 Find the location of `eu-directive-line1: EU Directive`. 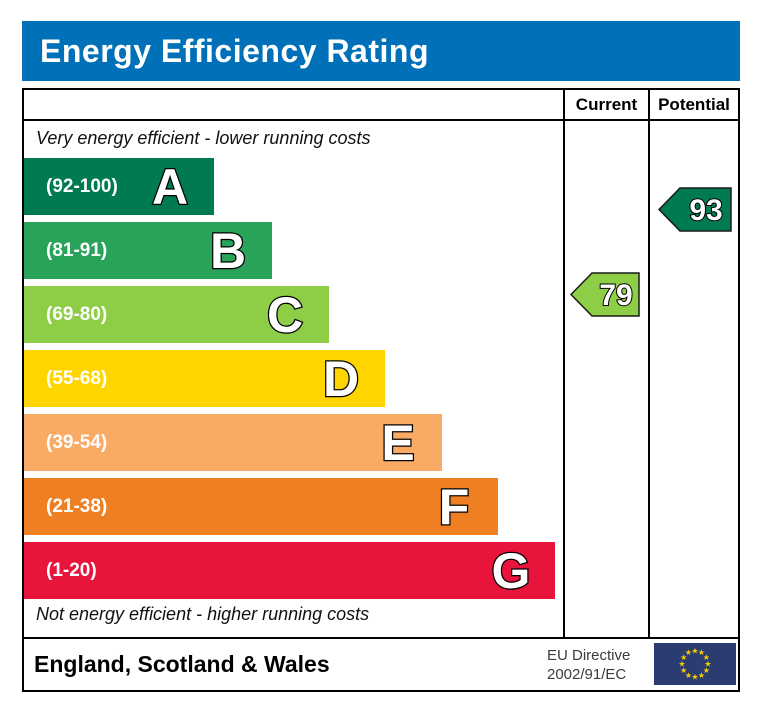

eu-directive-line1: EU Directive is located at coordinates (589, 655).